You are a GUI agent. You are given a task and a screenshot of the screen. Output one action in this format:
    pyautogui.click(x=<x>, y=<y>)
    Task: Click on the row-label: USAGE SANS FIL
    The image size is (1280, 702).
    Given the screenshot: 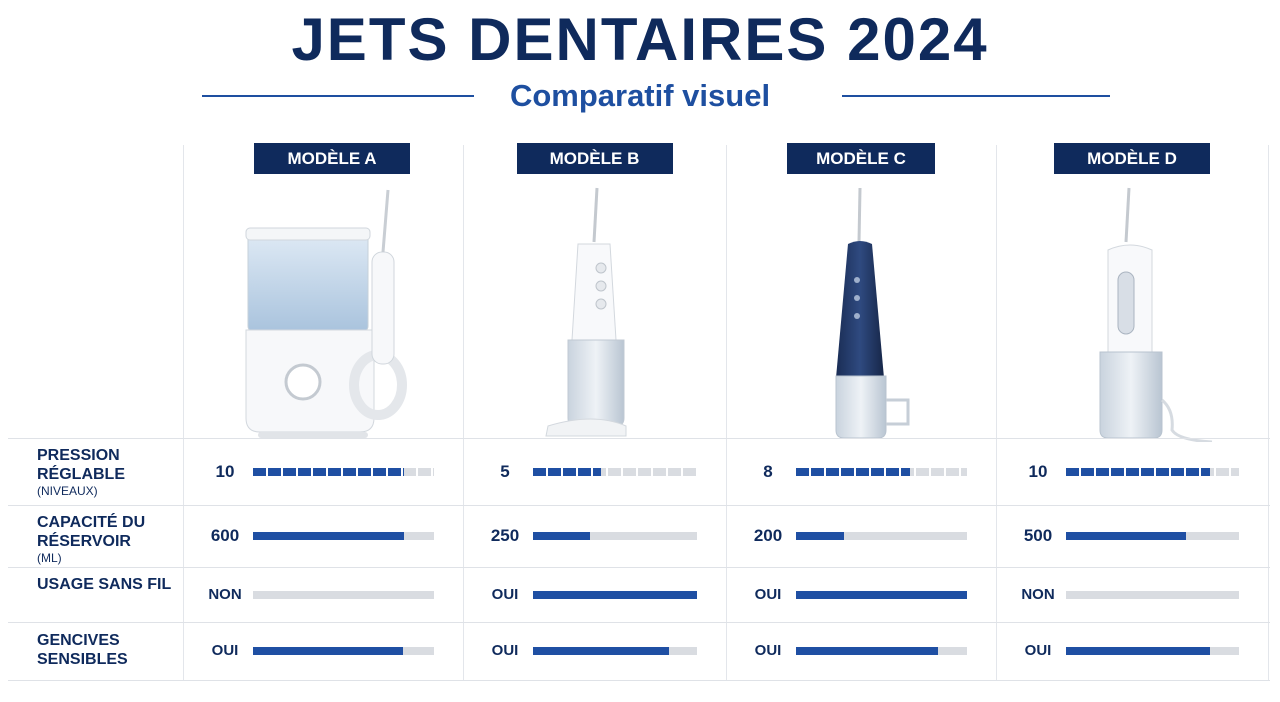 What is the action you would take?
    pyautogui.click(x=107, y=584)
    